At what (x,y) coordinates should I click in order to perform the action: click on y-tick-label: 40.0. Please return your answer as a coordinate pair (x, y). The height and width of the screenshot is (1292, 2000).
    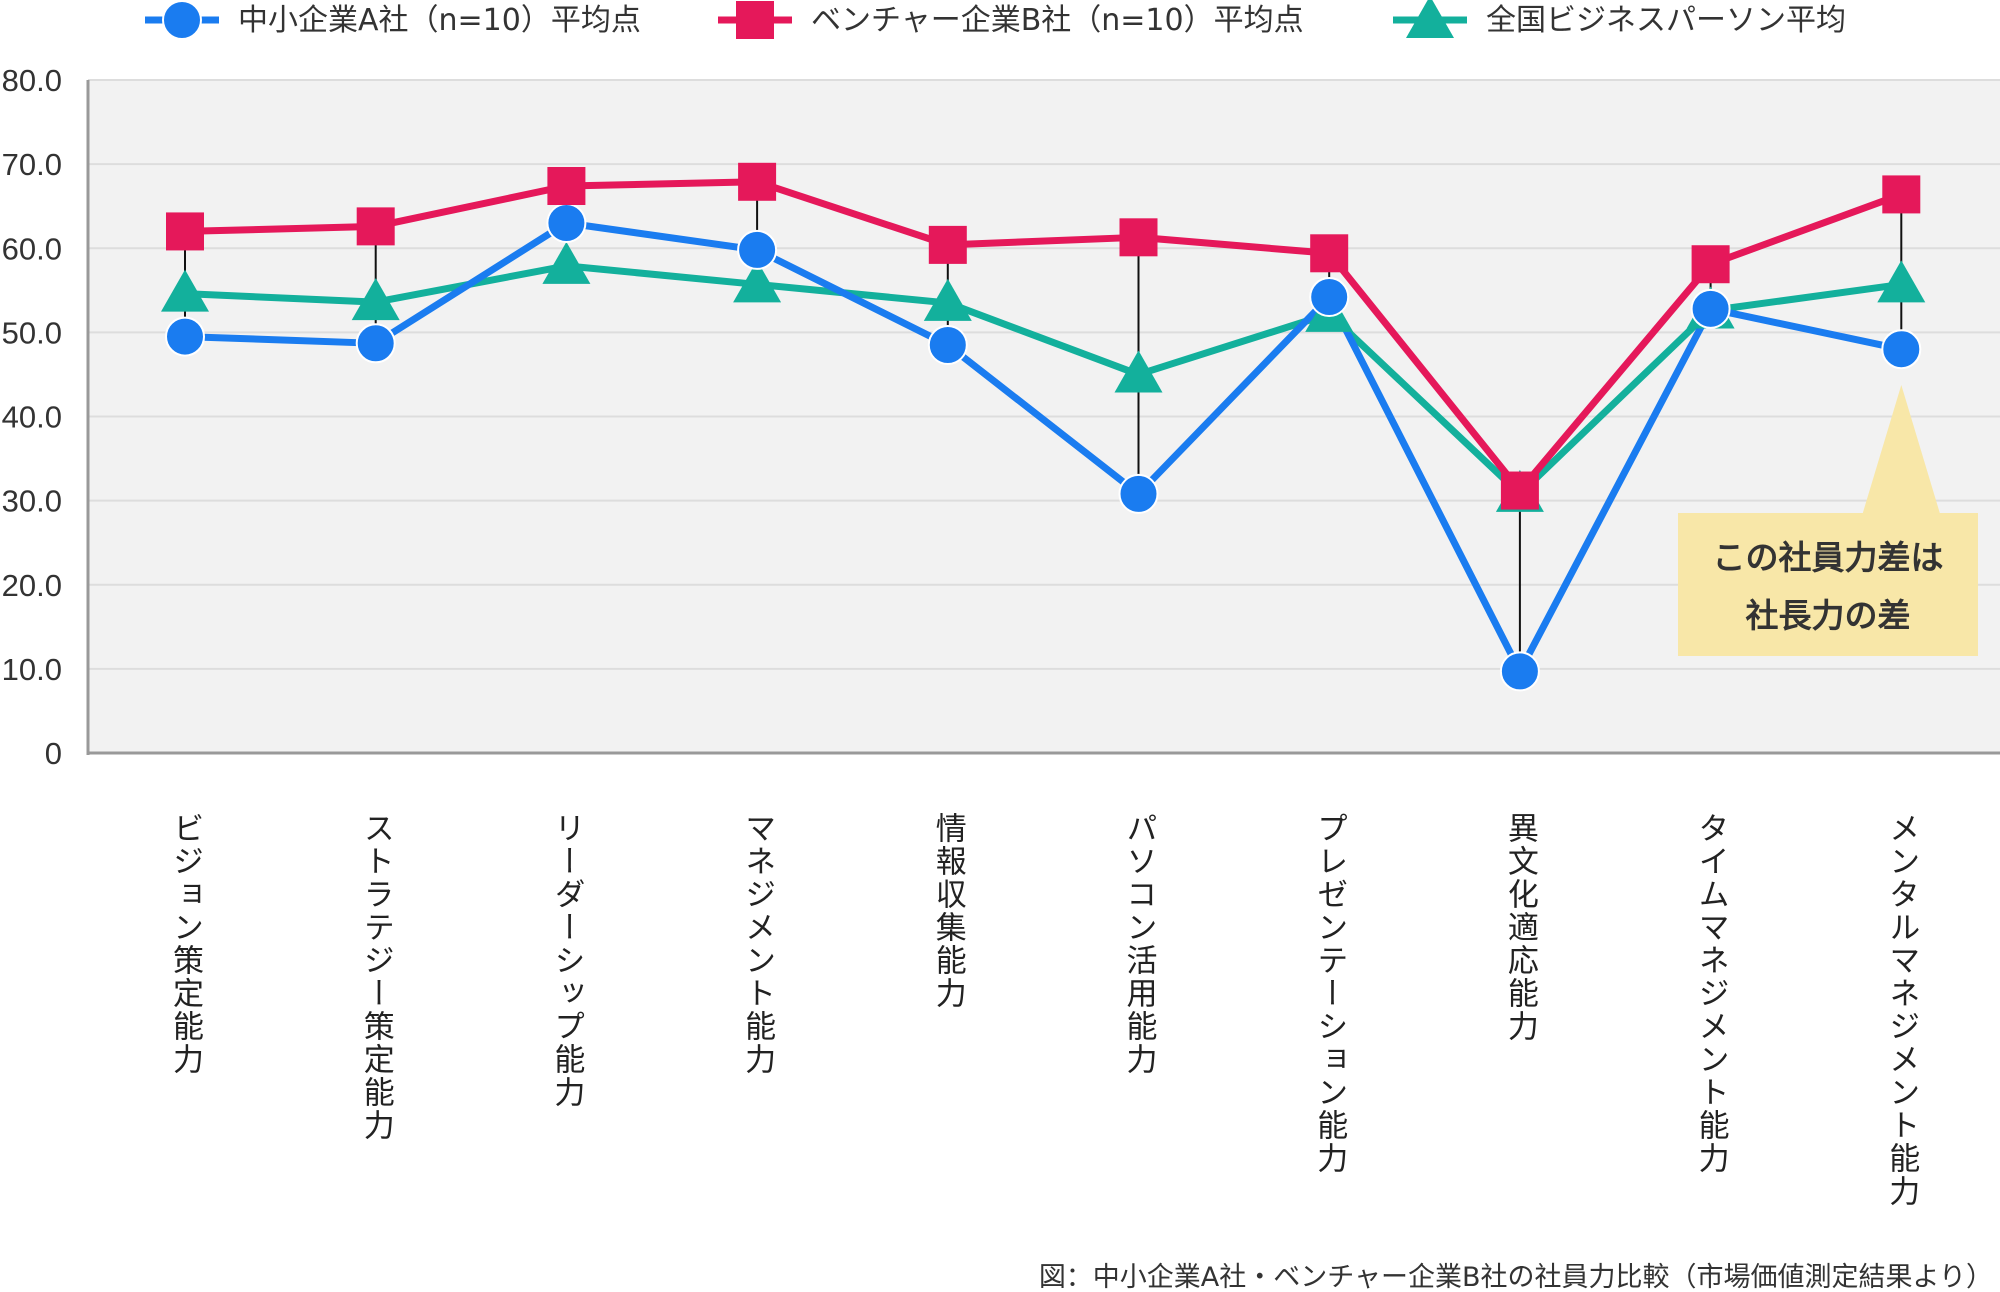
    Looking at the image, I should click on (32, 417).